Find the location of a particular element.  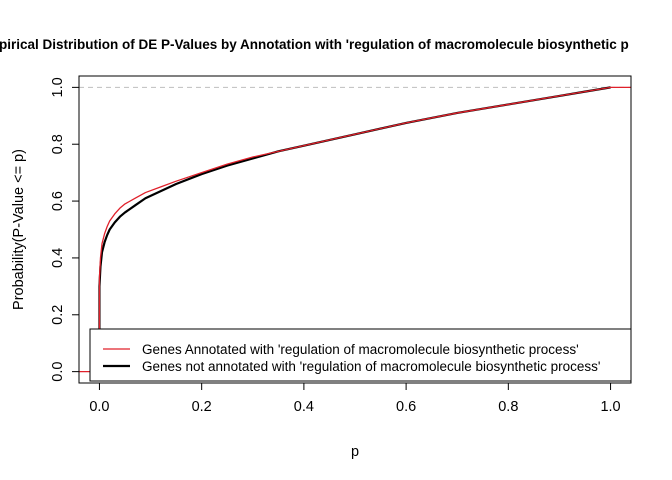

x-tick-label: 0.2 is located at coordinates (202, 407).